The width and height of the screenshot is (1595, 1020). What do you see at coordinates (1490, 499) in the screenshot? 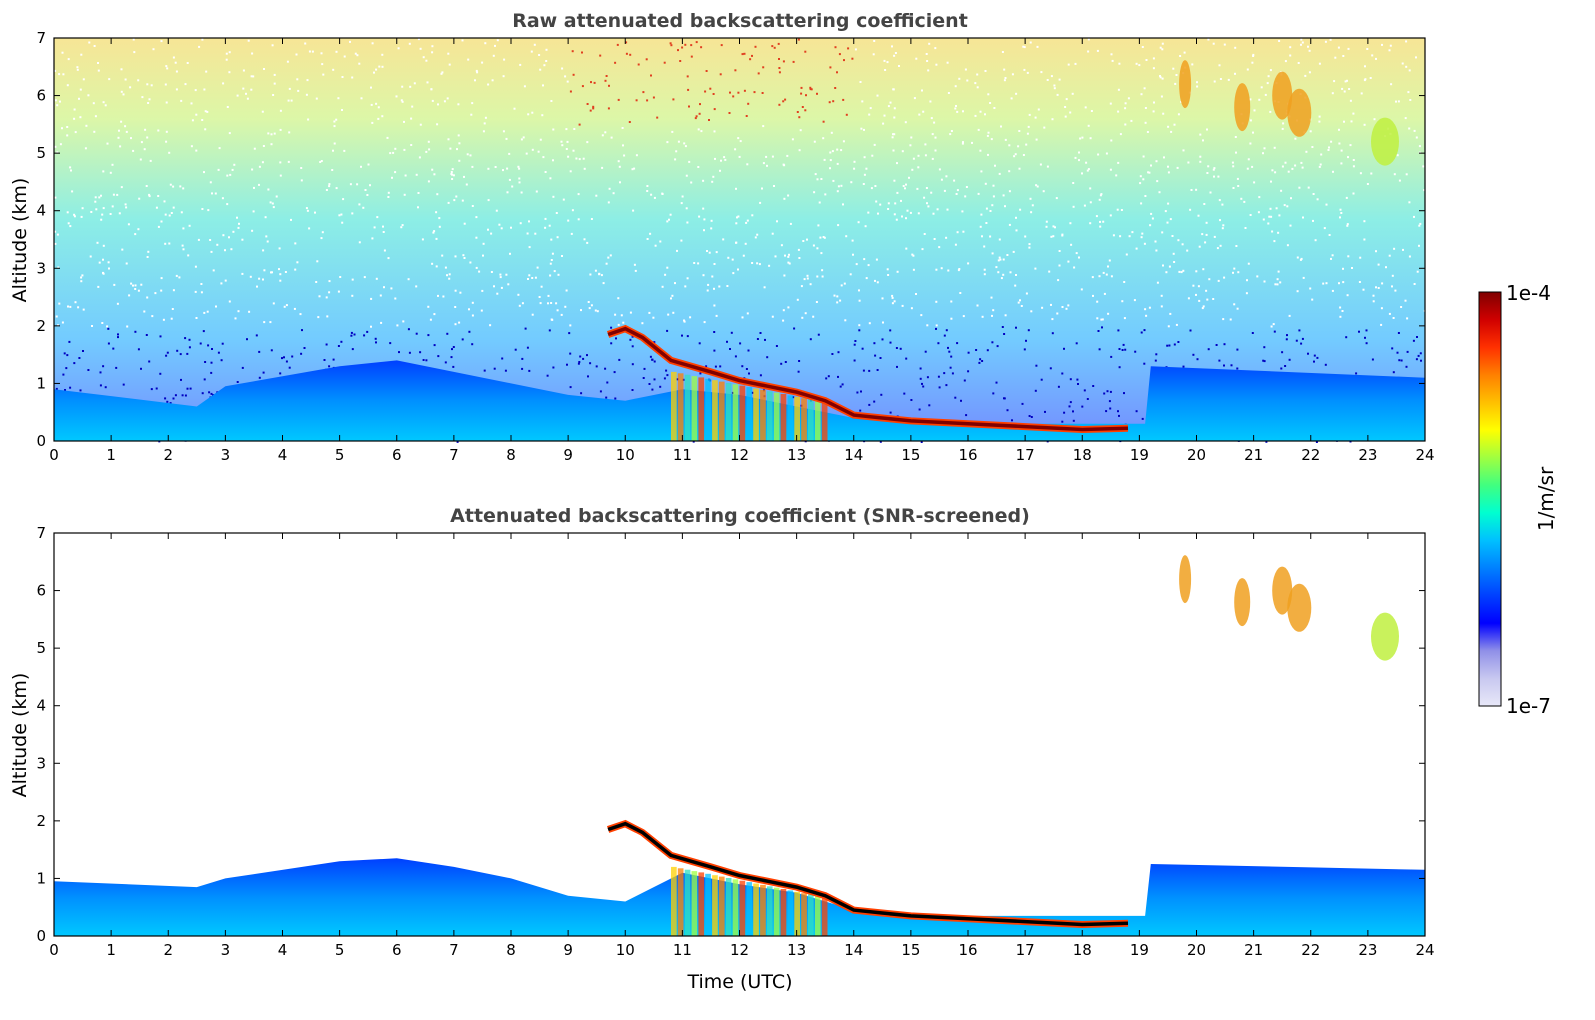
I see `colorbar-gradient` at bounding box center [1490, 499].